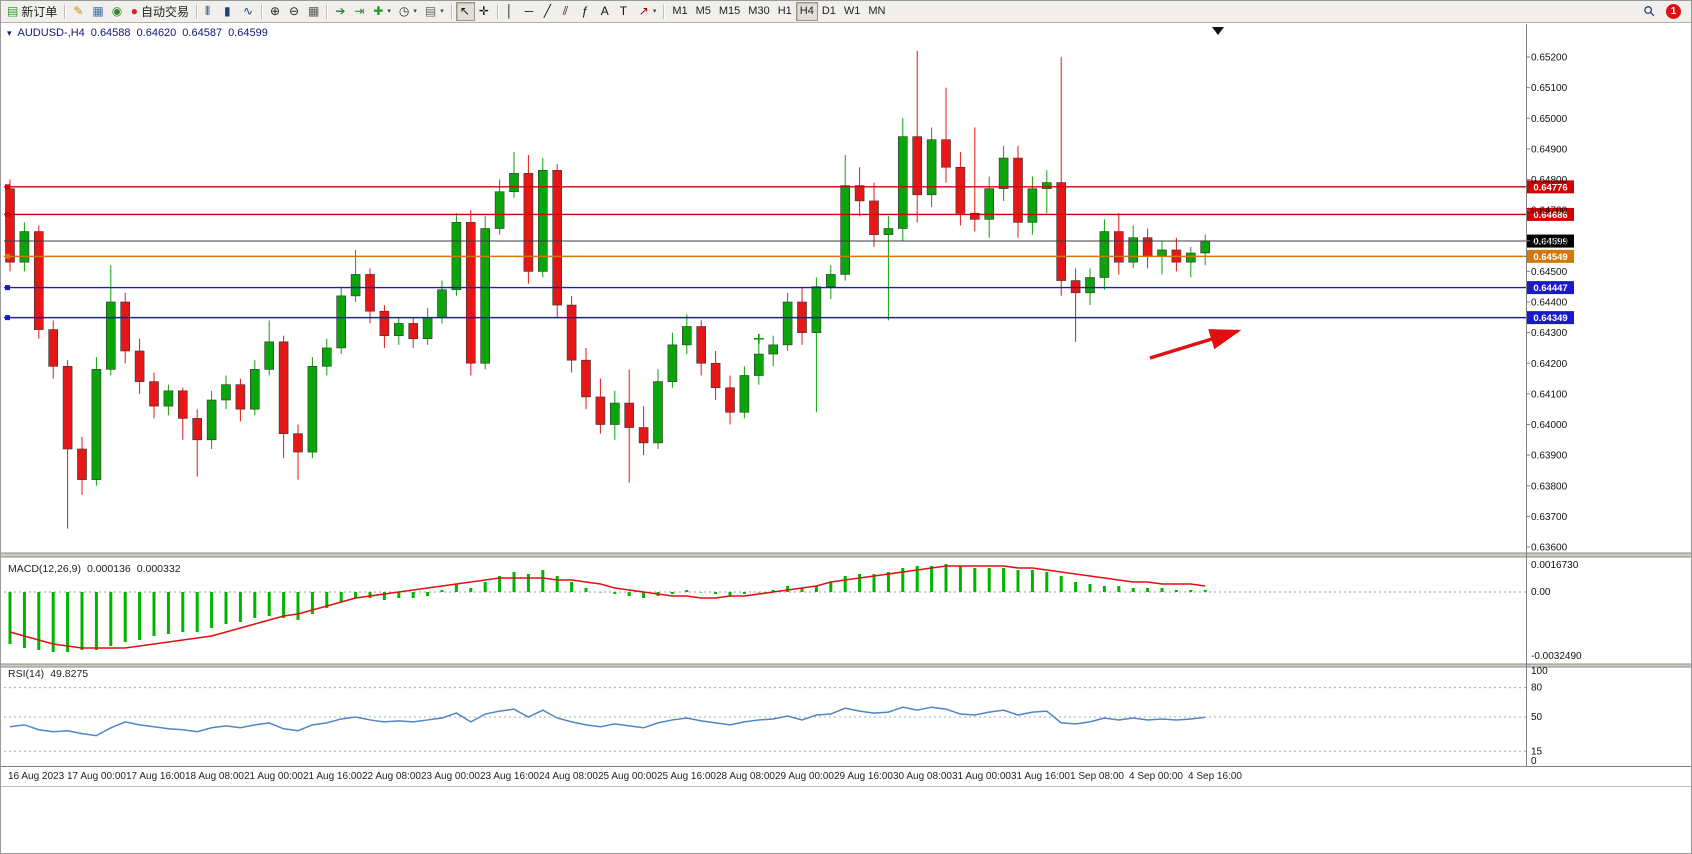 This screenshot has width=1692, height=854. I want to click on text-button: A, so click(606, 11).